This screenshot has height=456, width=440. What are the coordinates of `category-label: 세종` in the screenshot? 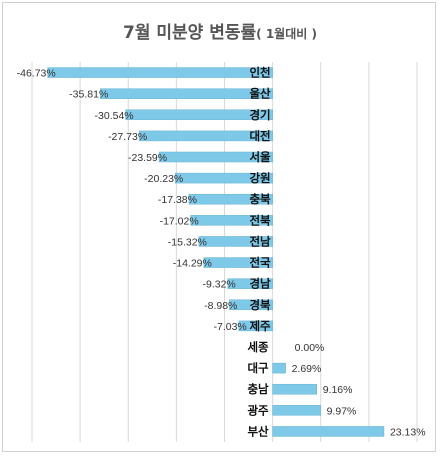 It's located at (258, 347).